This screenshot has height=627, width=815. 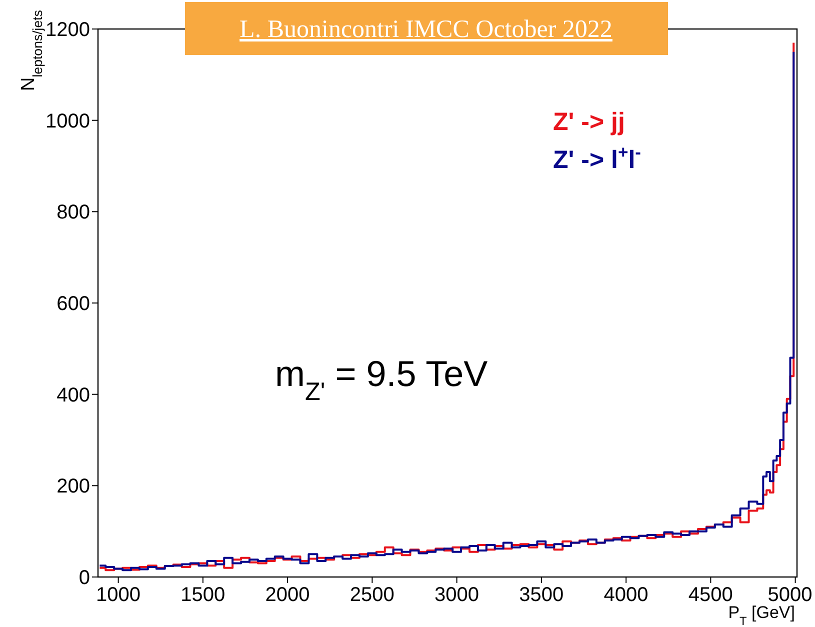 I want to click on x-tick-label: 2500, so click(x=372, y=595).